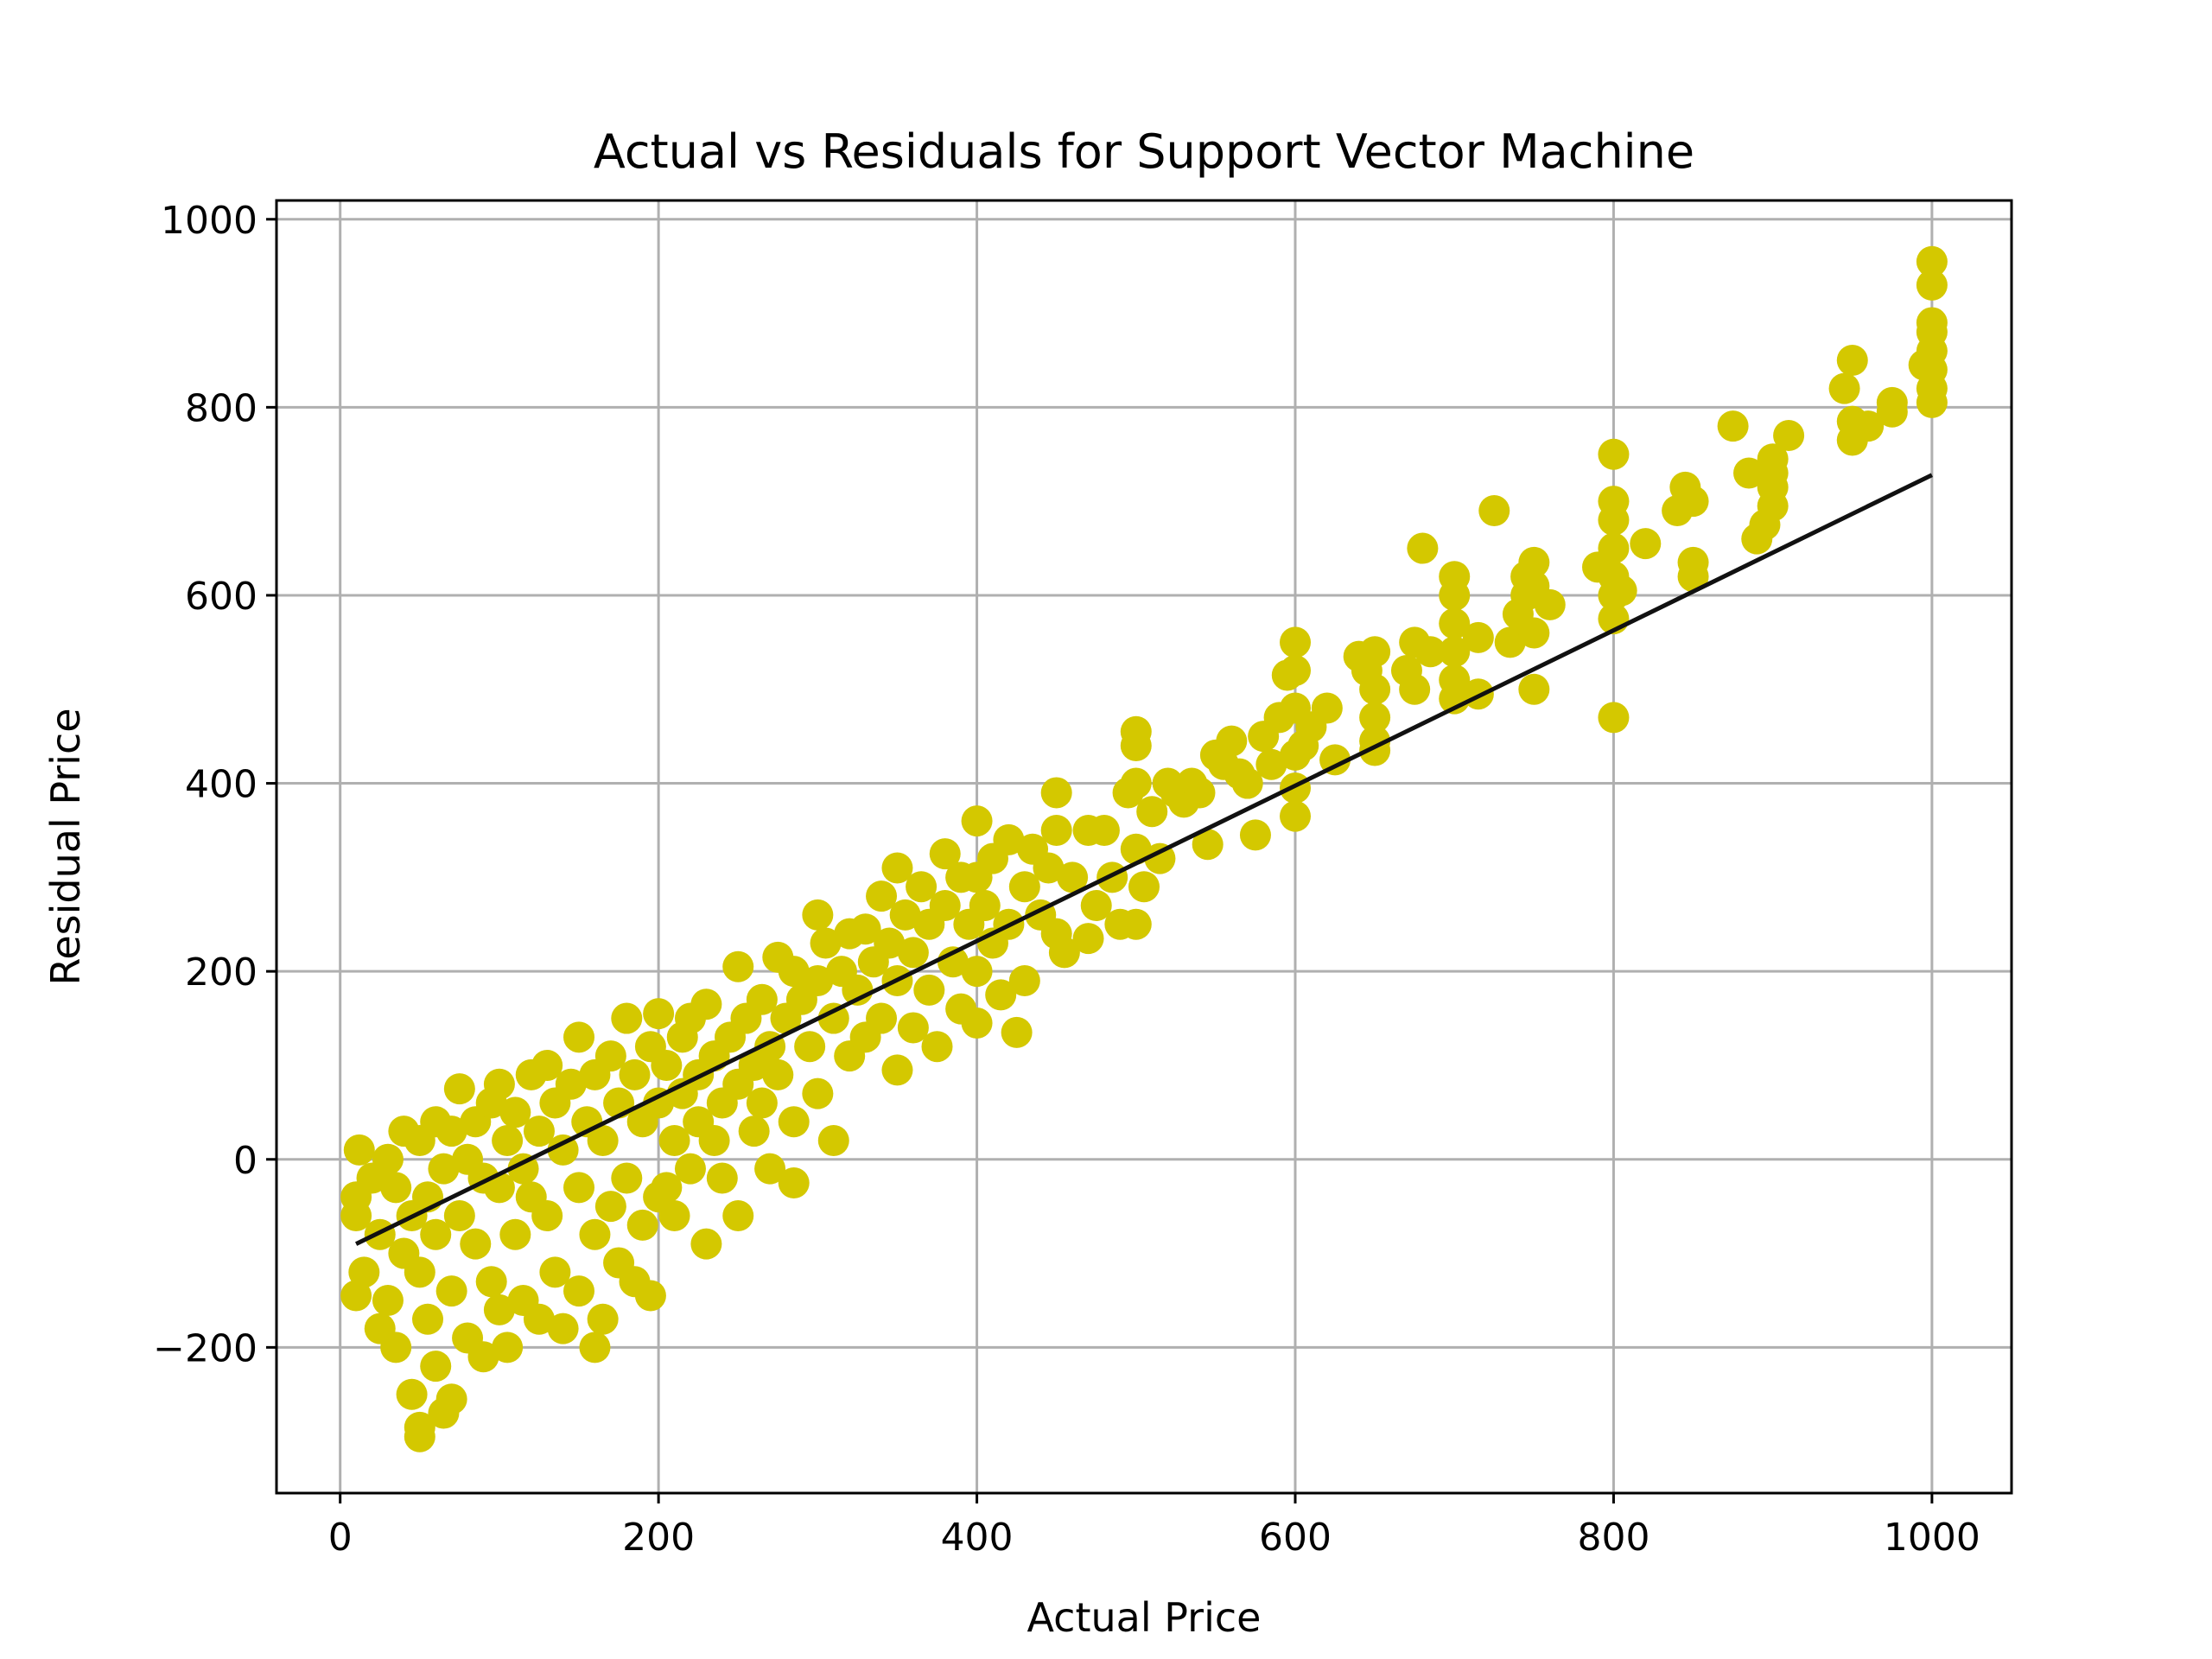  Describe the element at coordinates (340, 1538) in the screenshot. I see `x-tick-label: 0` at that location.